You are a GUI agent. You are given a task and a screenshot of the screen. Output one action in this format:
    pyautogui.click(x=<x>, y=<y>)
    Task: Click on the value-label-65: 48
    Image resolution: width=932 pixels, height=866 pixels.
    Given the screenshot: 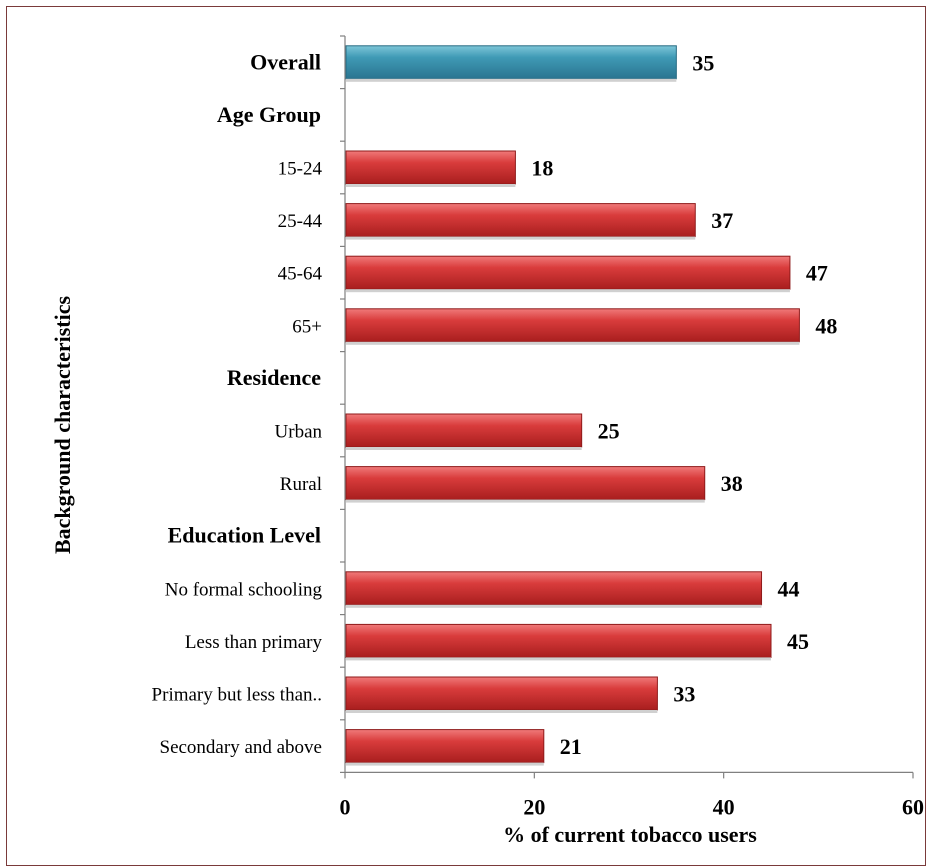 What is the action you would take?
    pyautogui.click(x=826, y=325)
    